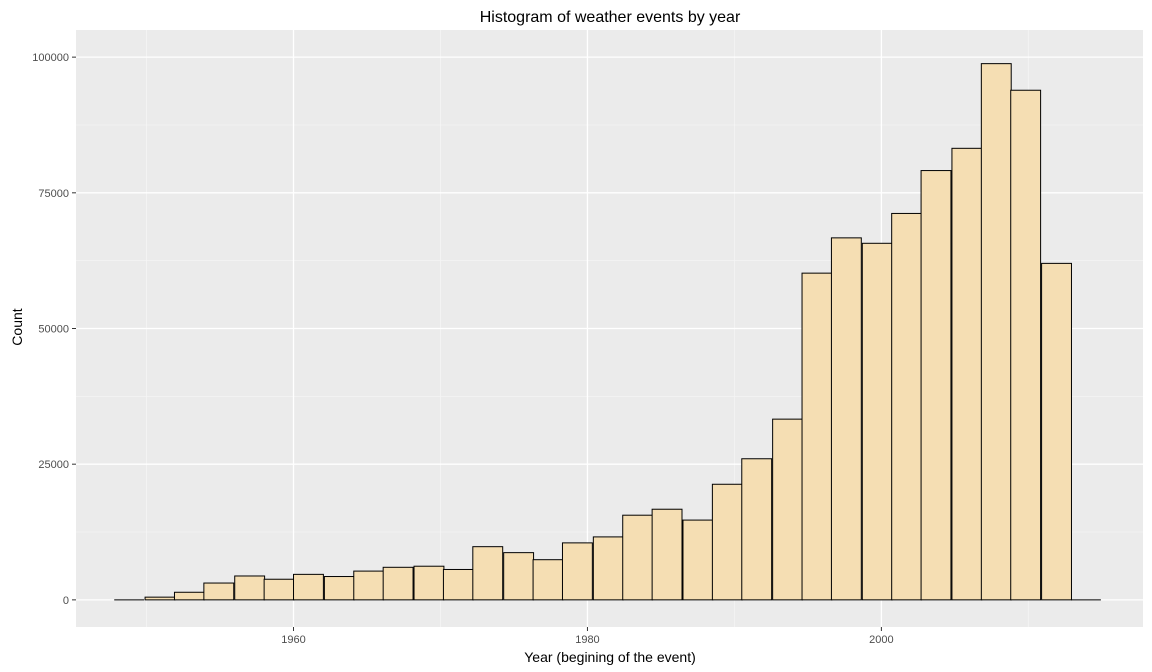 The height and width of the screenshot is (672, 1152). What do you see at coordinates (53, 465) in the screenshot?
I see `y-tick-label: 25000` at bounding box center [53, 465].